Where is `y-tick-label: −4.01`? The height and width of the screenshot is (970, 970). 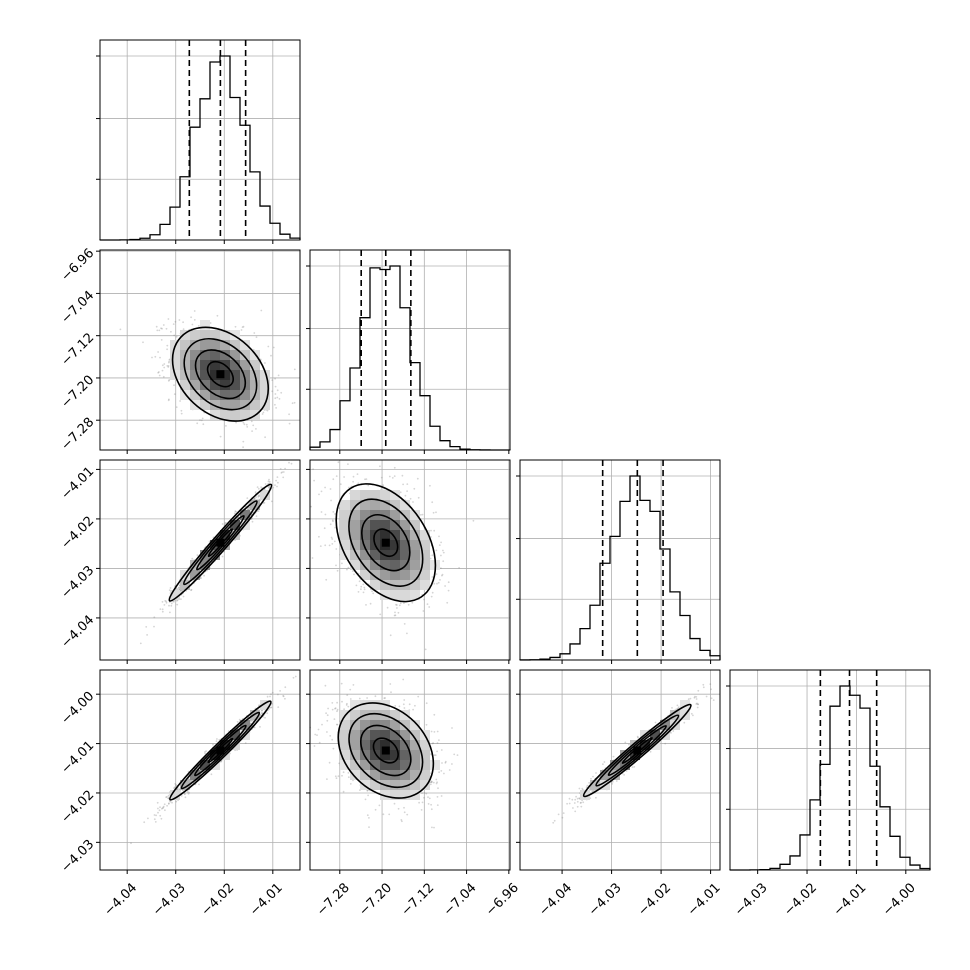 y-tick-label: −4.01 is located at coordinates (78, 483).